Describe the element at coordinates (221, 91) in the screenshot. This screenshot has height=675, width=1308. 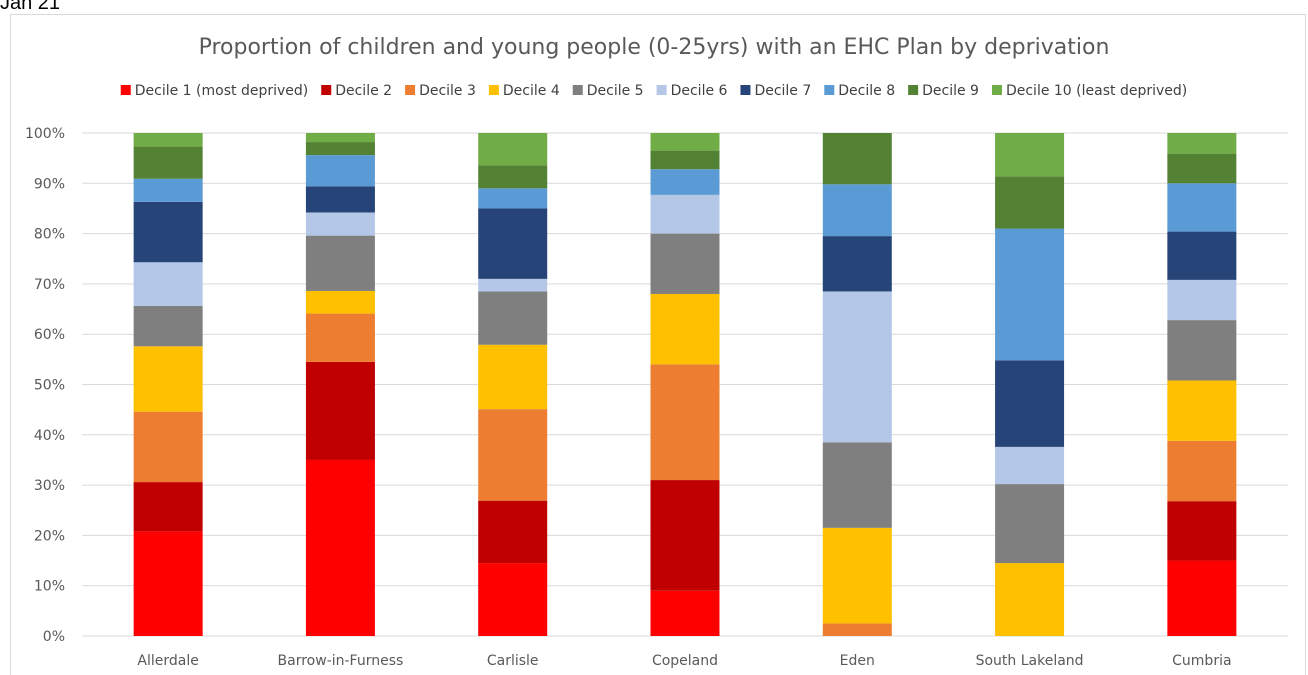
I see `legend-label: Decile 1 (most deprived)` at that location.